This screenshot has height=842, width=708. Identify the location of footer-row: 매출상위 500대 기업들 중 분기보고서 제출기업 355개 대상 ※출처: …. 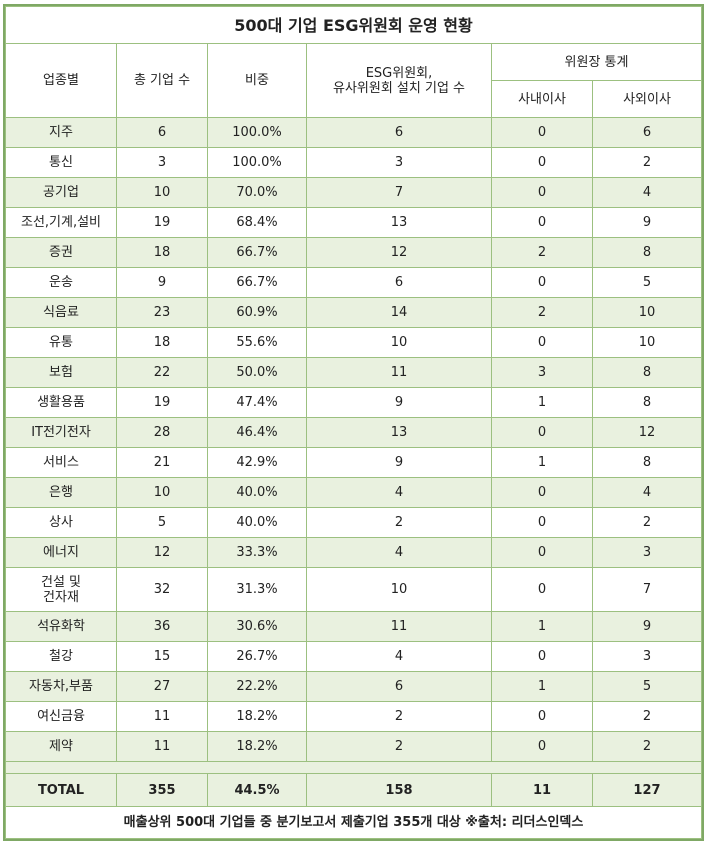
(353, 822).